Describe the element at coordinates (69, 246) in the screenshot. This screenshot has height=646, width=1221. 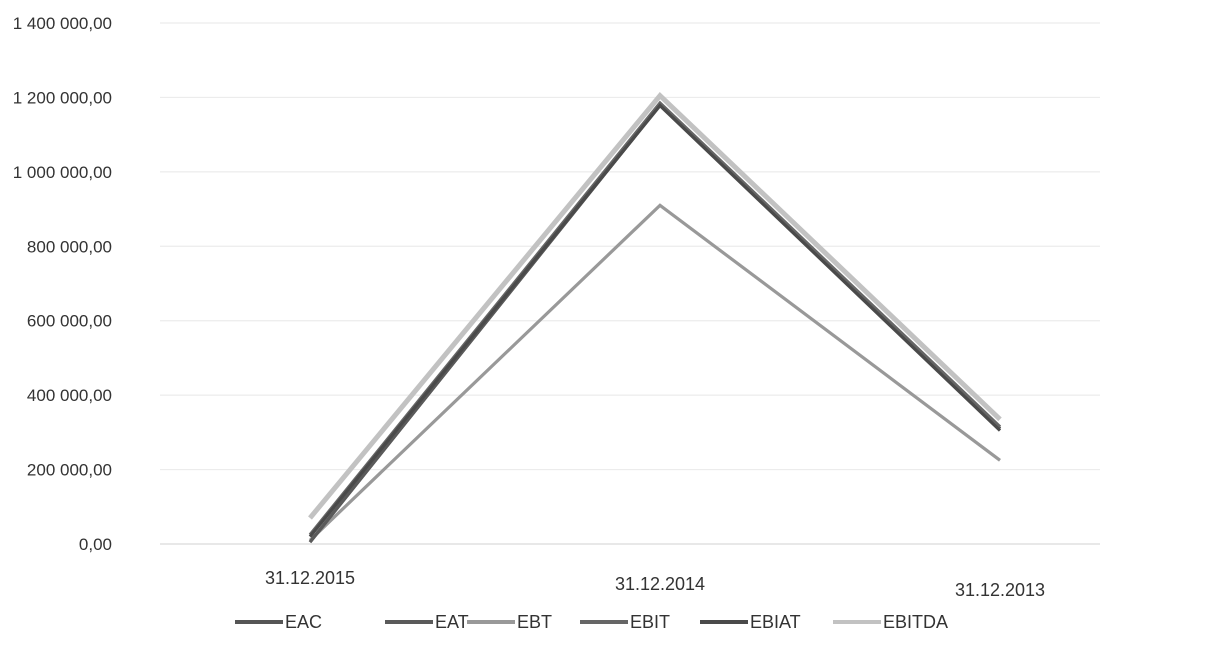
I see `y-tick-label: 800 000,00` at that location.